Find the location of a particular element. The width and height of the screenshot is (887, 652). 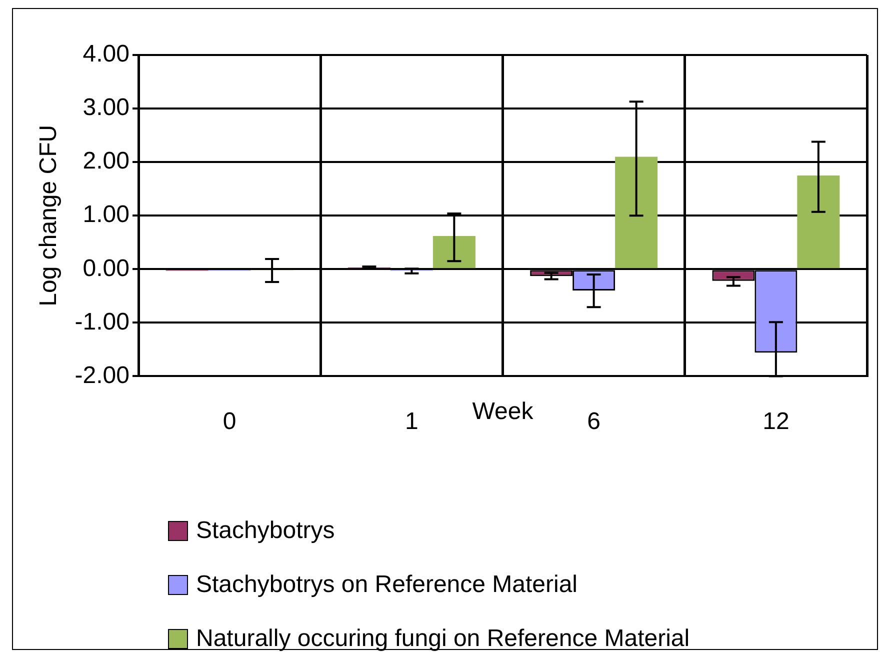

x-tick-label: 6 is located at coordinates (593, 422).